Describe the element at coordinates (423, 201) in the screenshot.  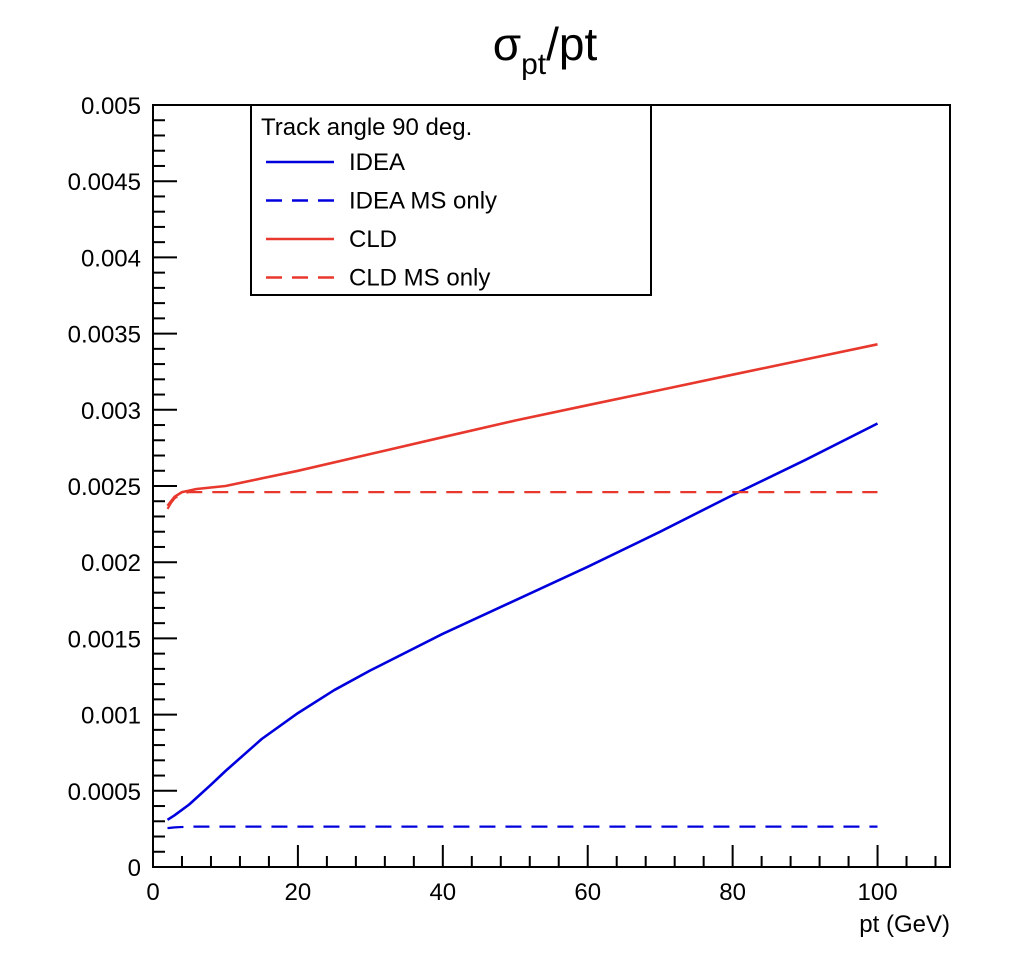
I see `legend-label-idea-ms-only: IDEA MS only` at that location.